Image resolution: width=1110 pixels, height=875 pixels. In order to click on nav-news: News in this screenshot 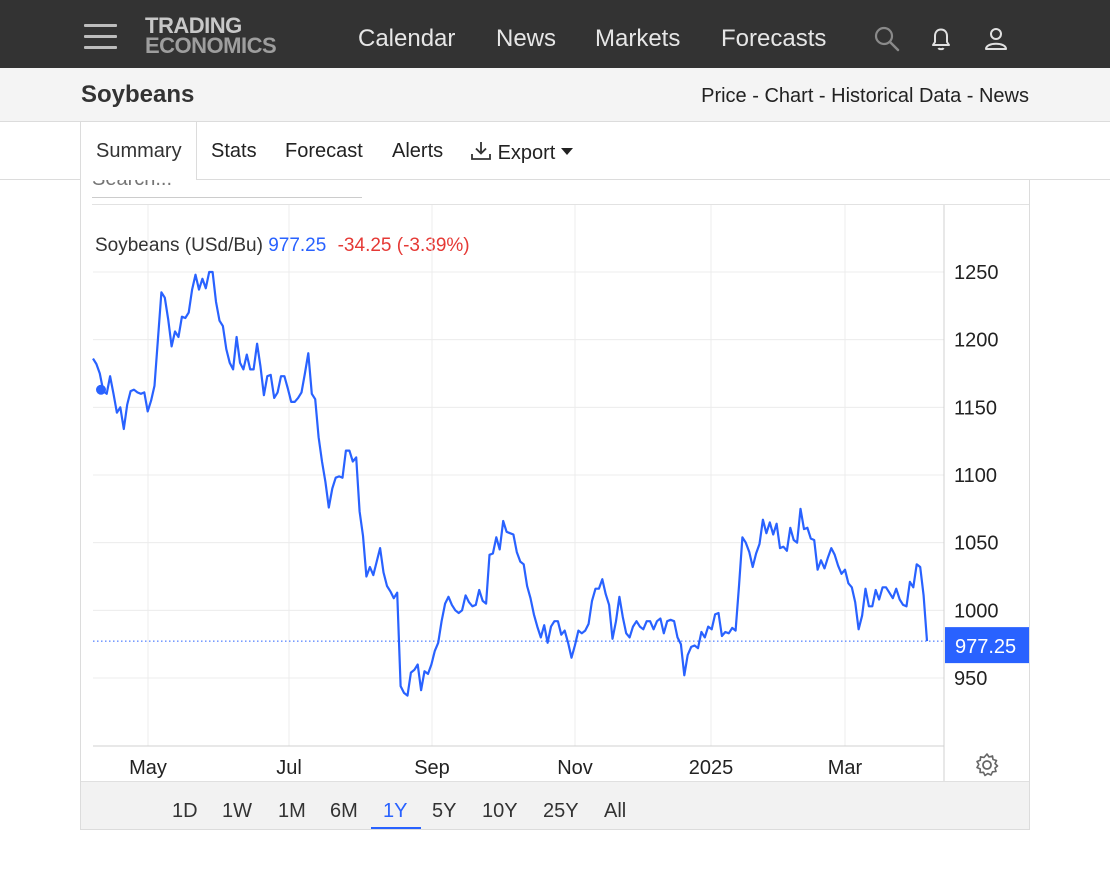, I will do `click(526, 38)`.